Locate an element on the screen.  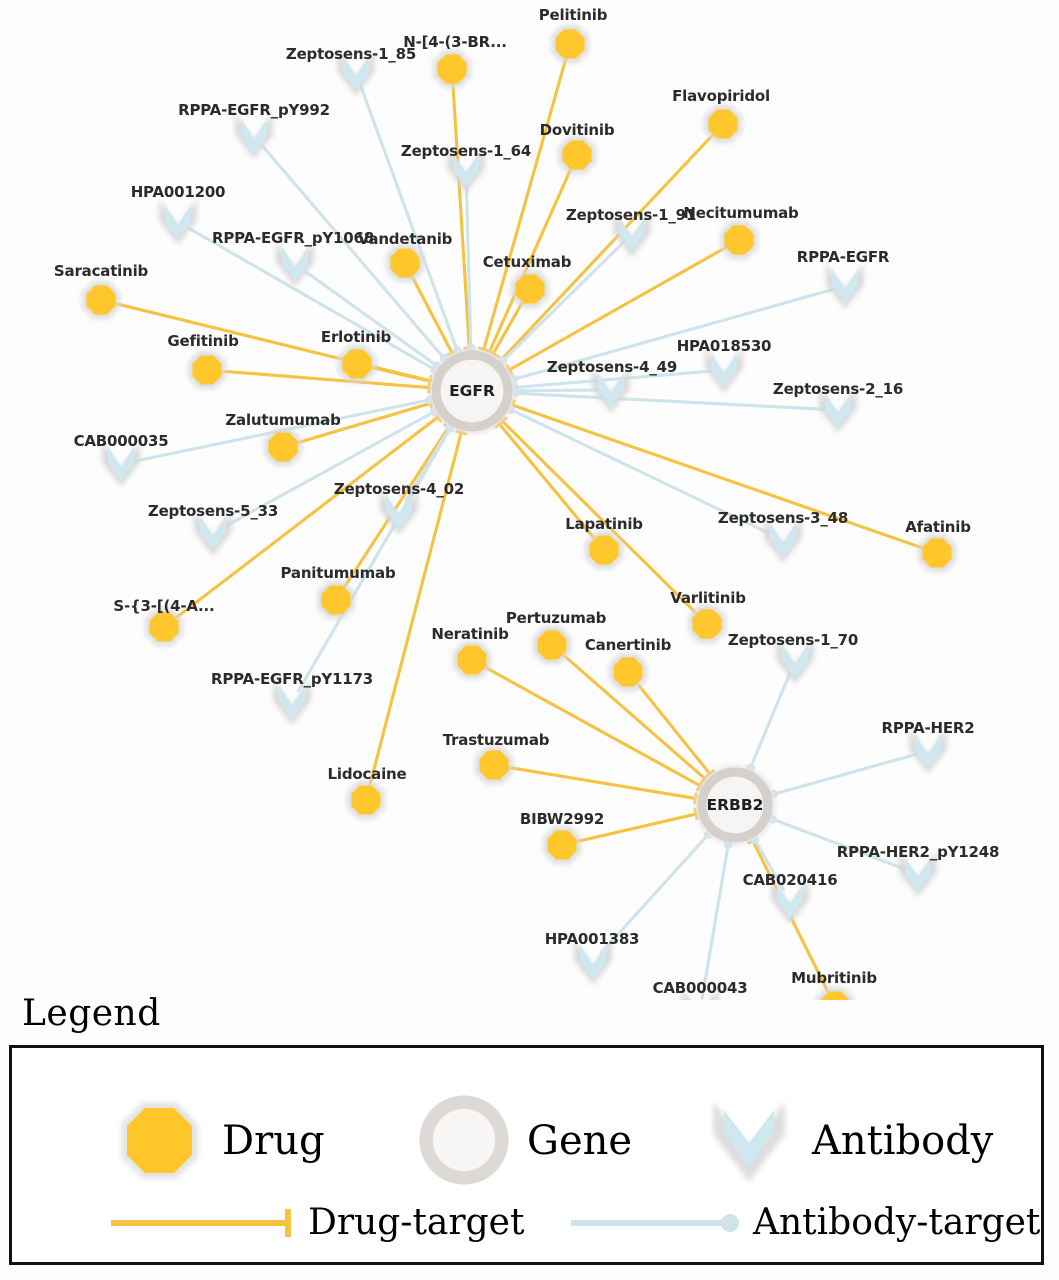
antibody-node-label: Zeptosens-1_91 is located at coordinates (631, 215).